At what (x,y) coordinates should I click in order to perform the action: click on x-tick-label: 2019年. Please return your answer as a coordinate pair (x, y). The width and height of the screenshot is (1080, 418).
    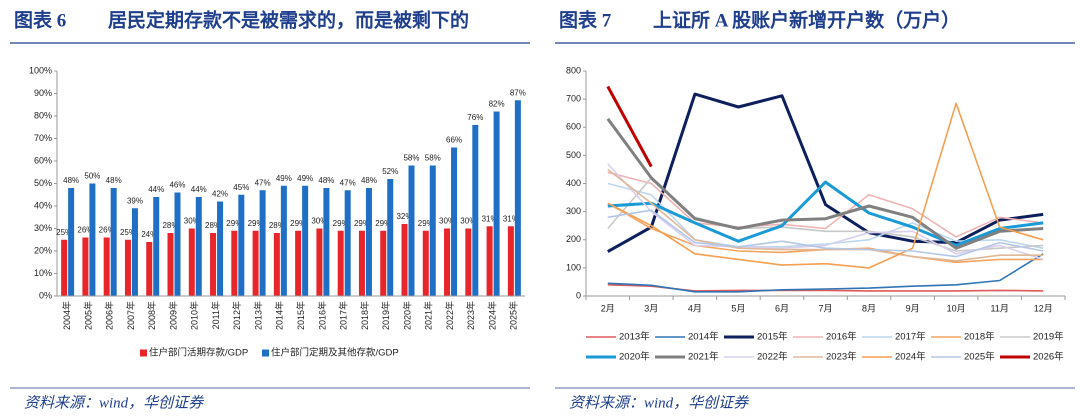
    Looking at the image, I should click on (385, 315).